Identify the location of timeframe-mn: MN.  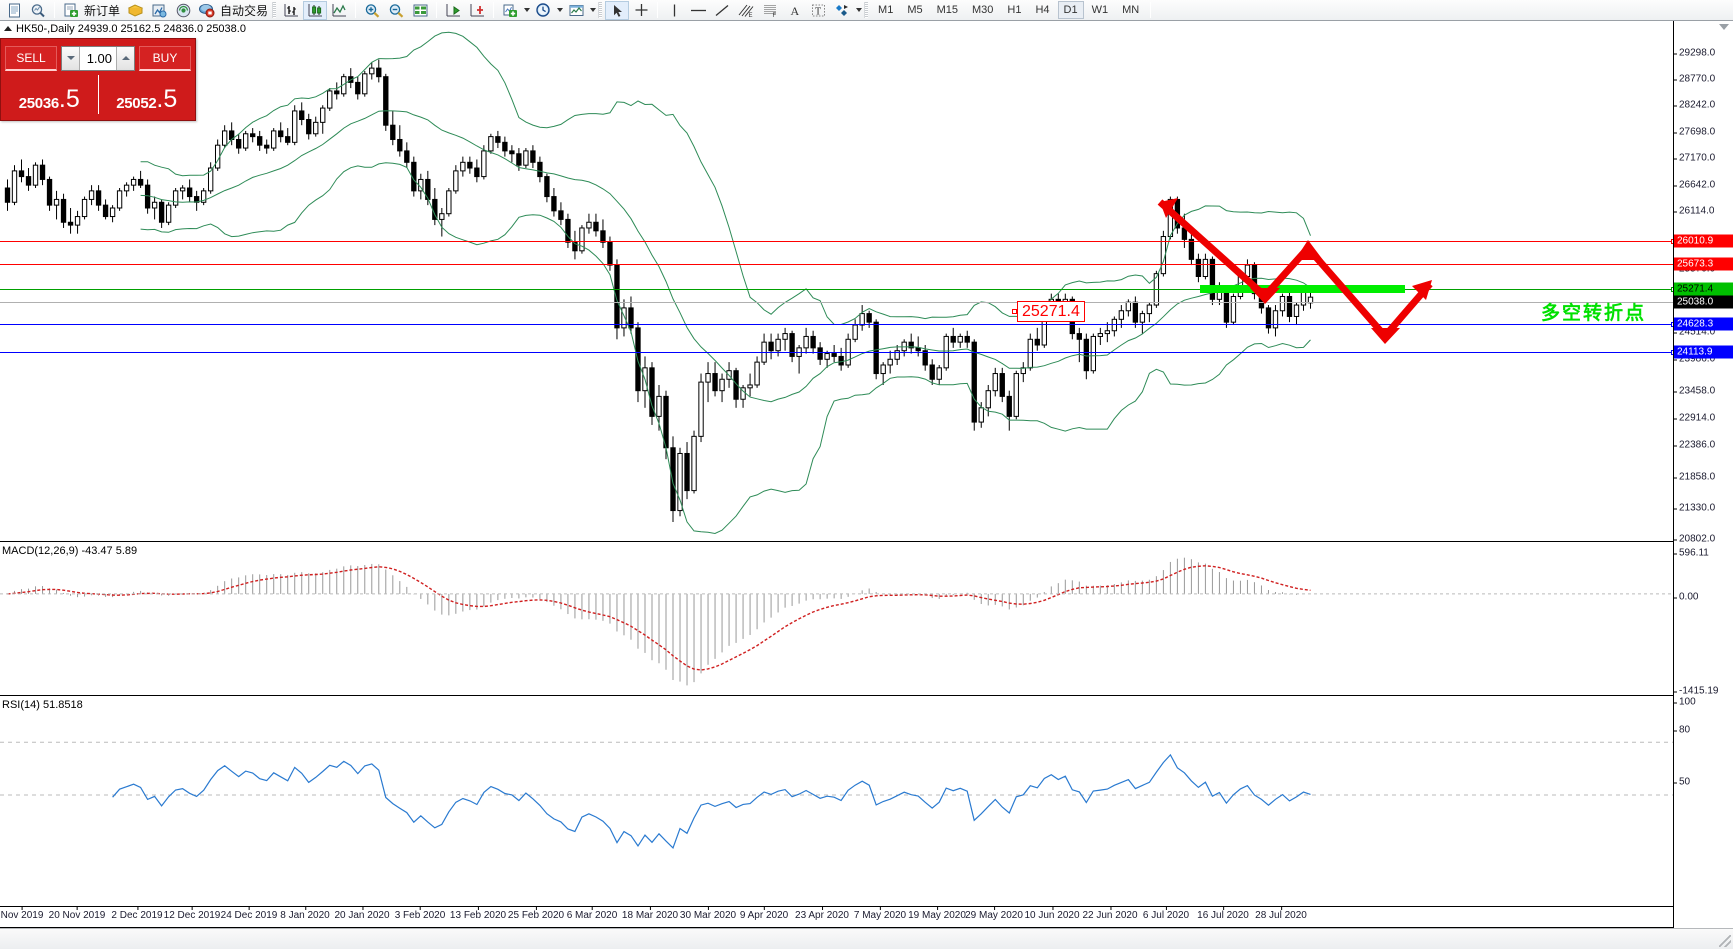
(1131, 10).